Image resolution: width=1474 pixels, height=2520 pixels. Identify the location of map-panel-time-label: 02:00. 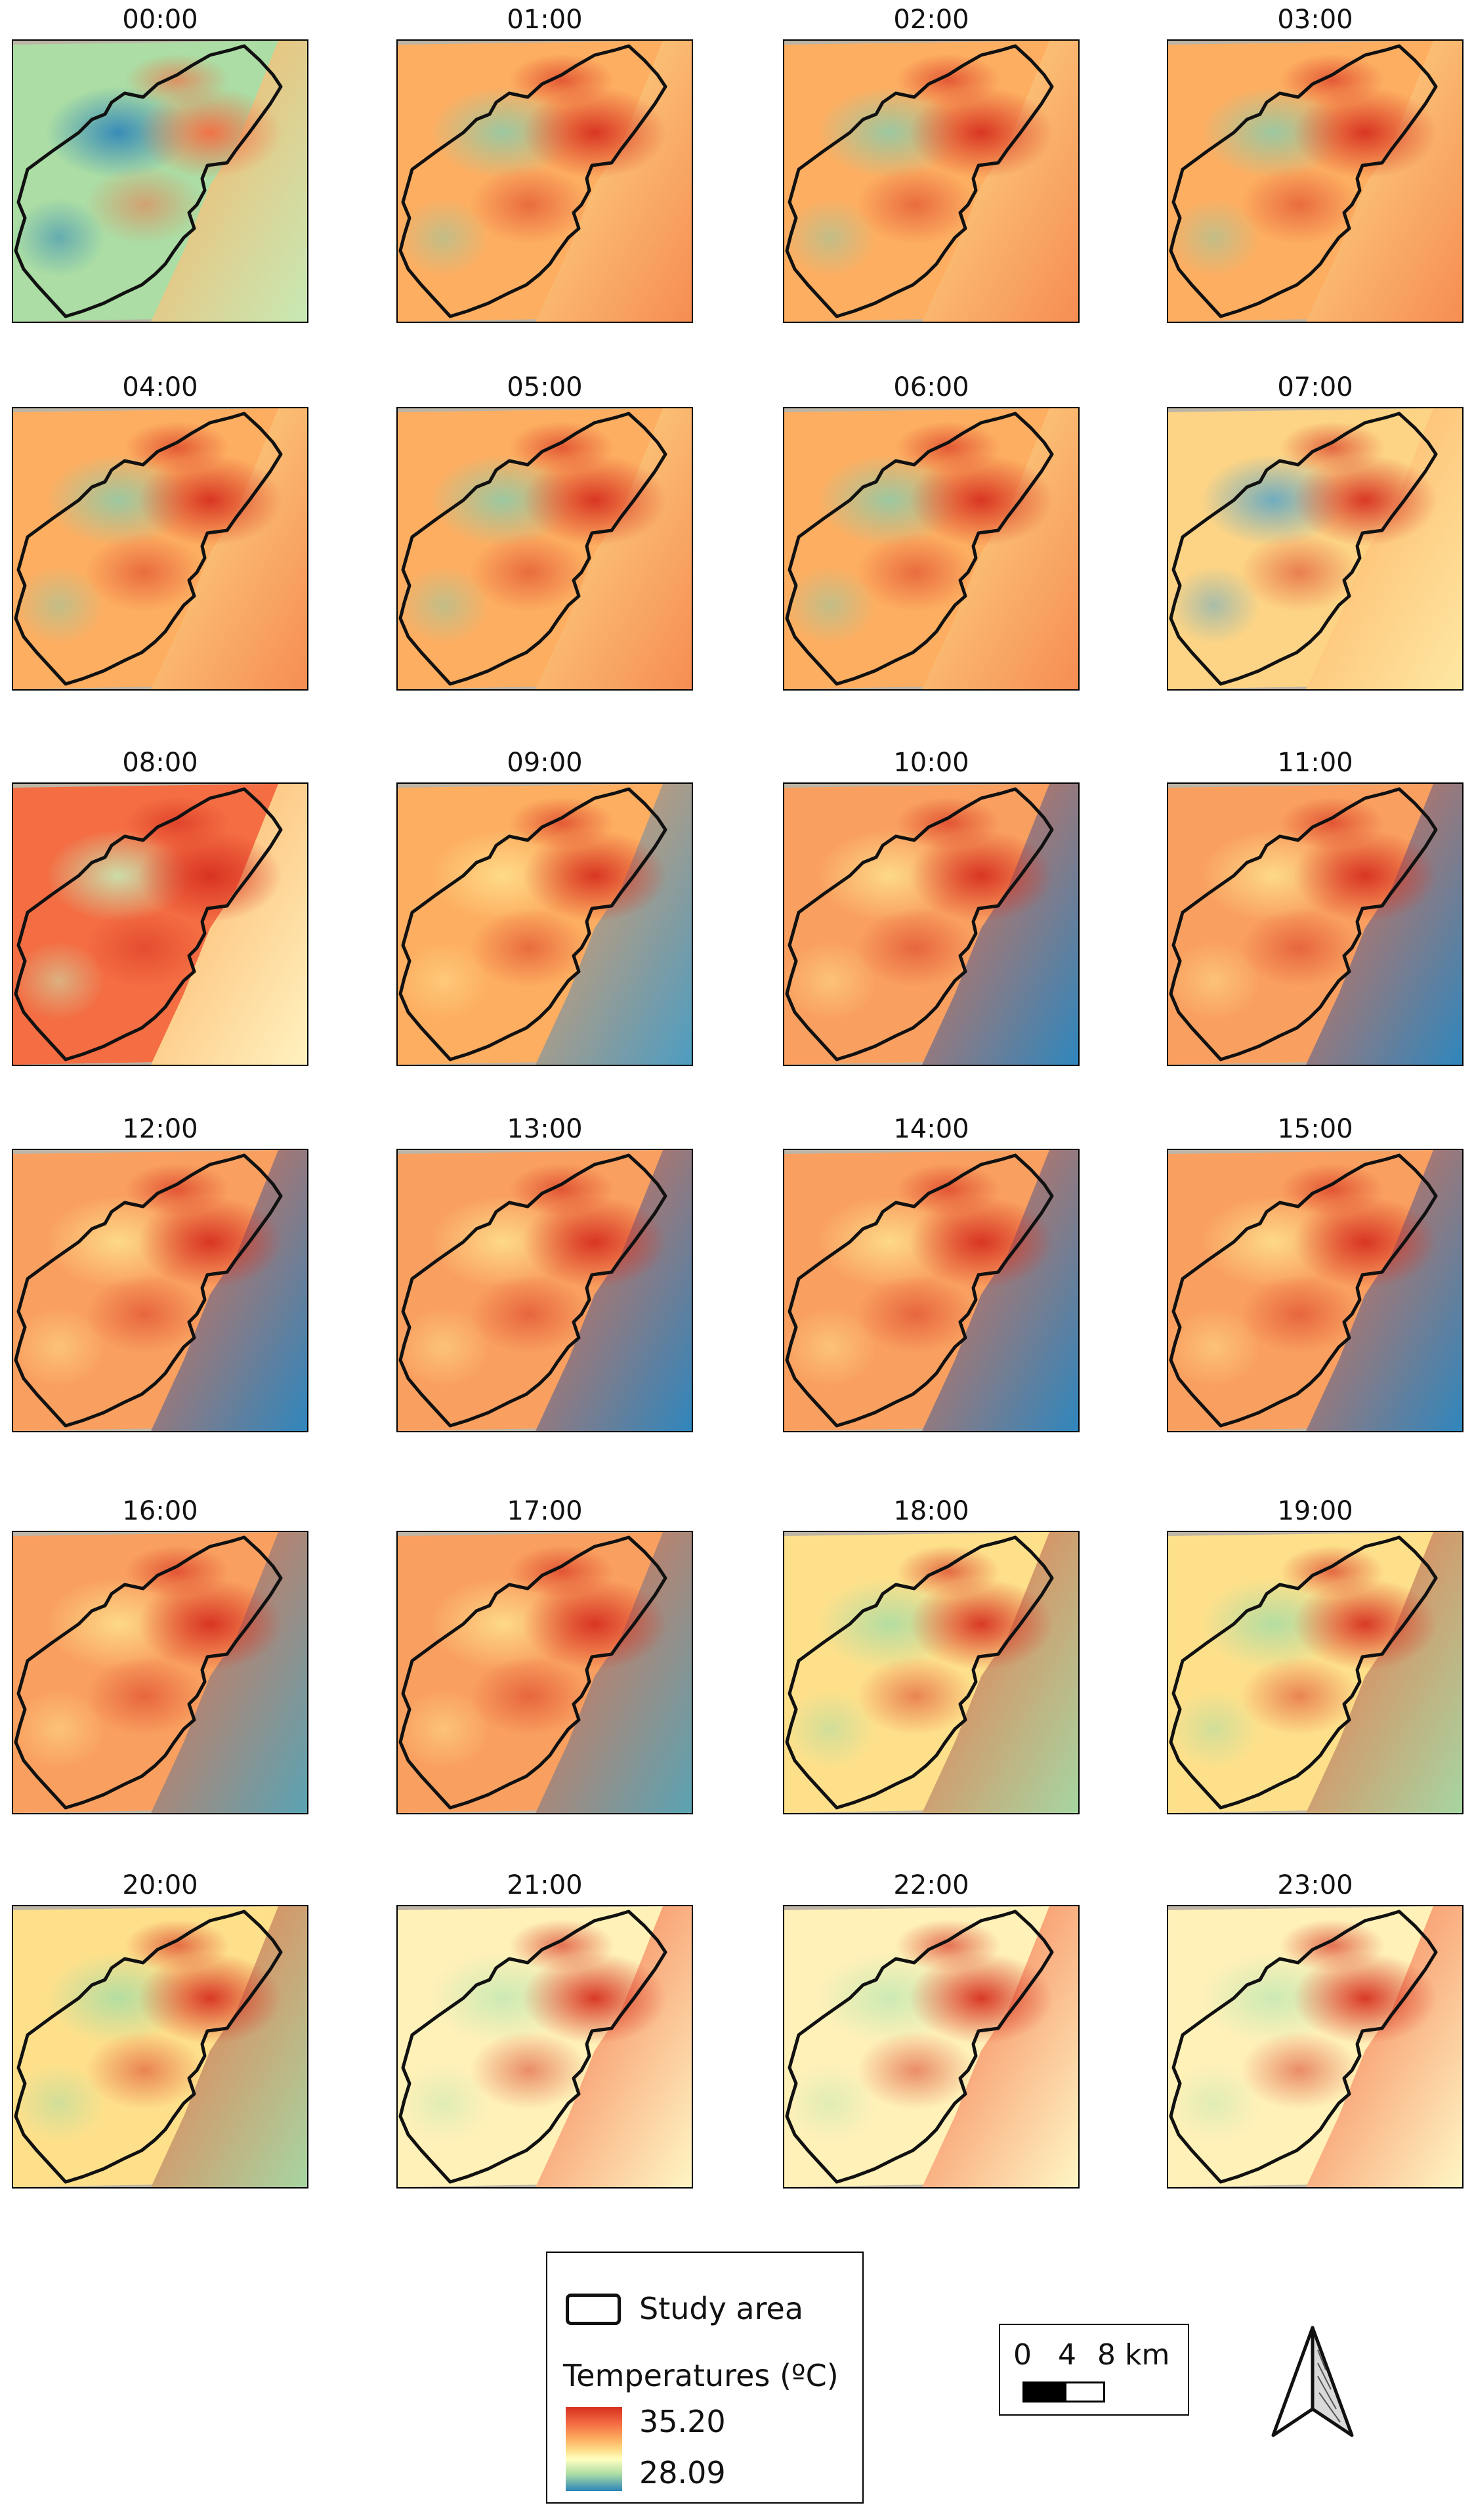
(931, 20).